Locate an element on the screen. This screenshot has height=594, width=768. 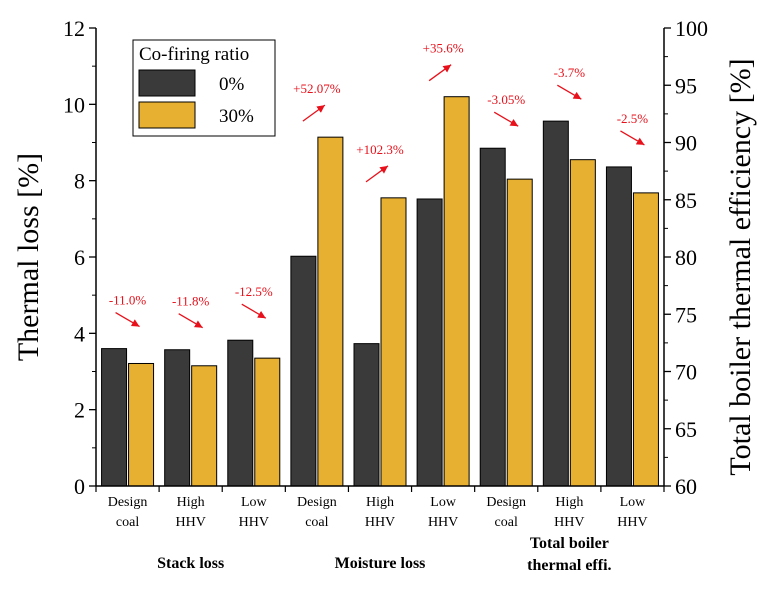
x-category-label-2-0: Low is located at coordinates (254, 502).